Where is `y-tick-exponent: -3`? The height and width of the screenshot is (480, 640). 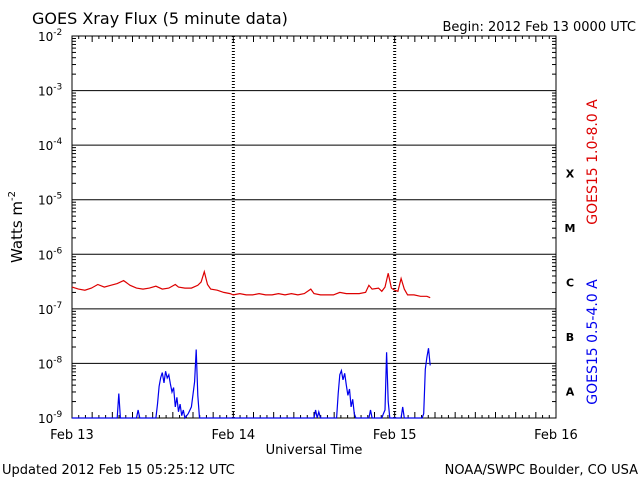
y-tick-exponent: -3 is located at coordinates (57, 88).